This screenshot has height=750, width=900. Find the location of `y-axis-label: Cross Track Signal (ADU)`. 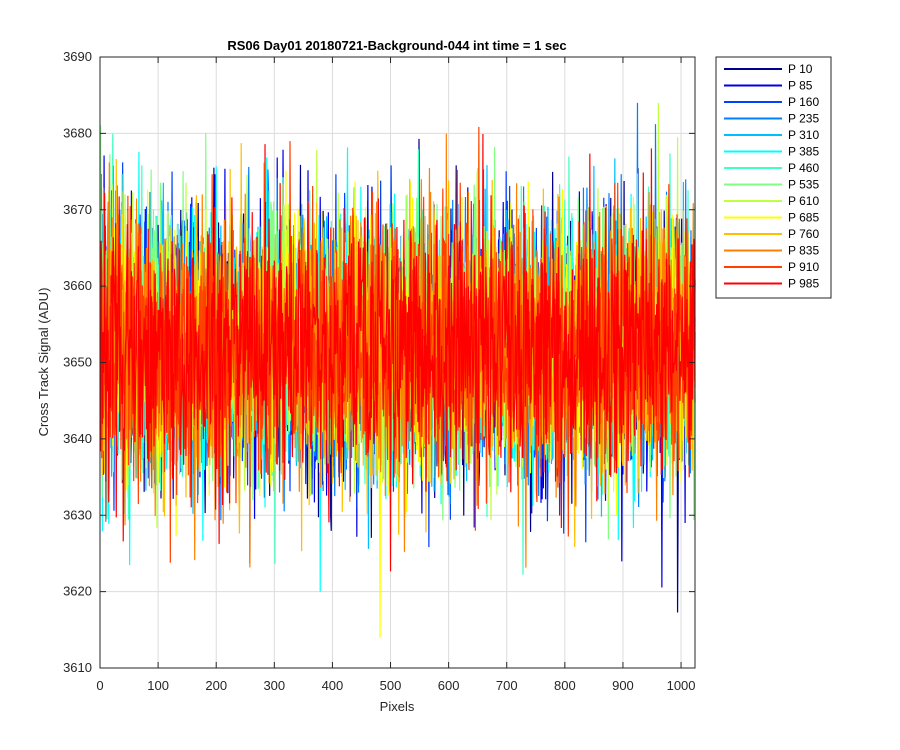

y-axis-label: Cross Track Signal (ADU) is located at coordinates (43, 362).